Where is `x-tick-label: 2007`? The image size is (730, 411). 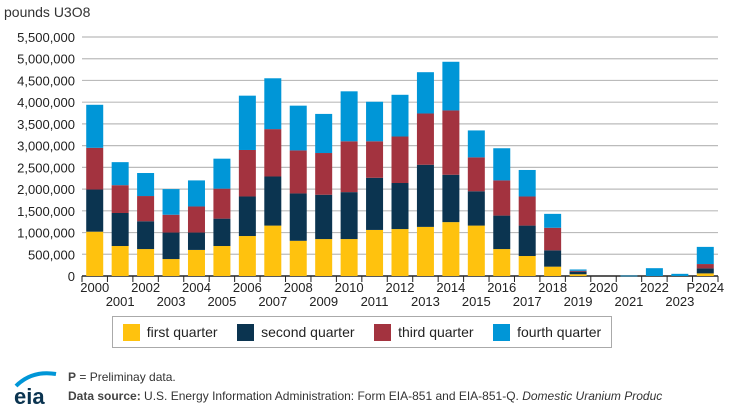
x-tick-label: 2007 is located at coordinates (272, 301).